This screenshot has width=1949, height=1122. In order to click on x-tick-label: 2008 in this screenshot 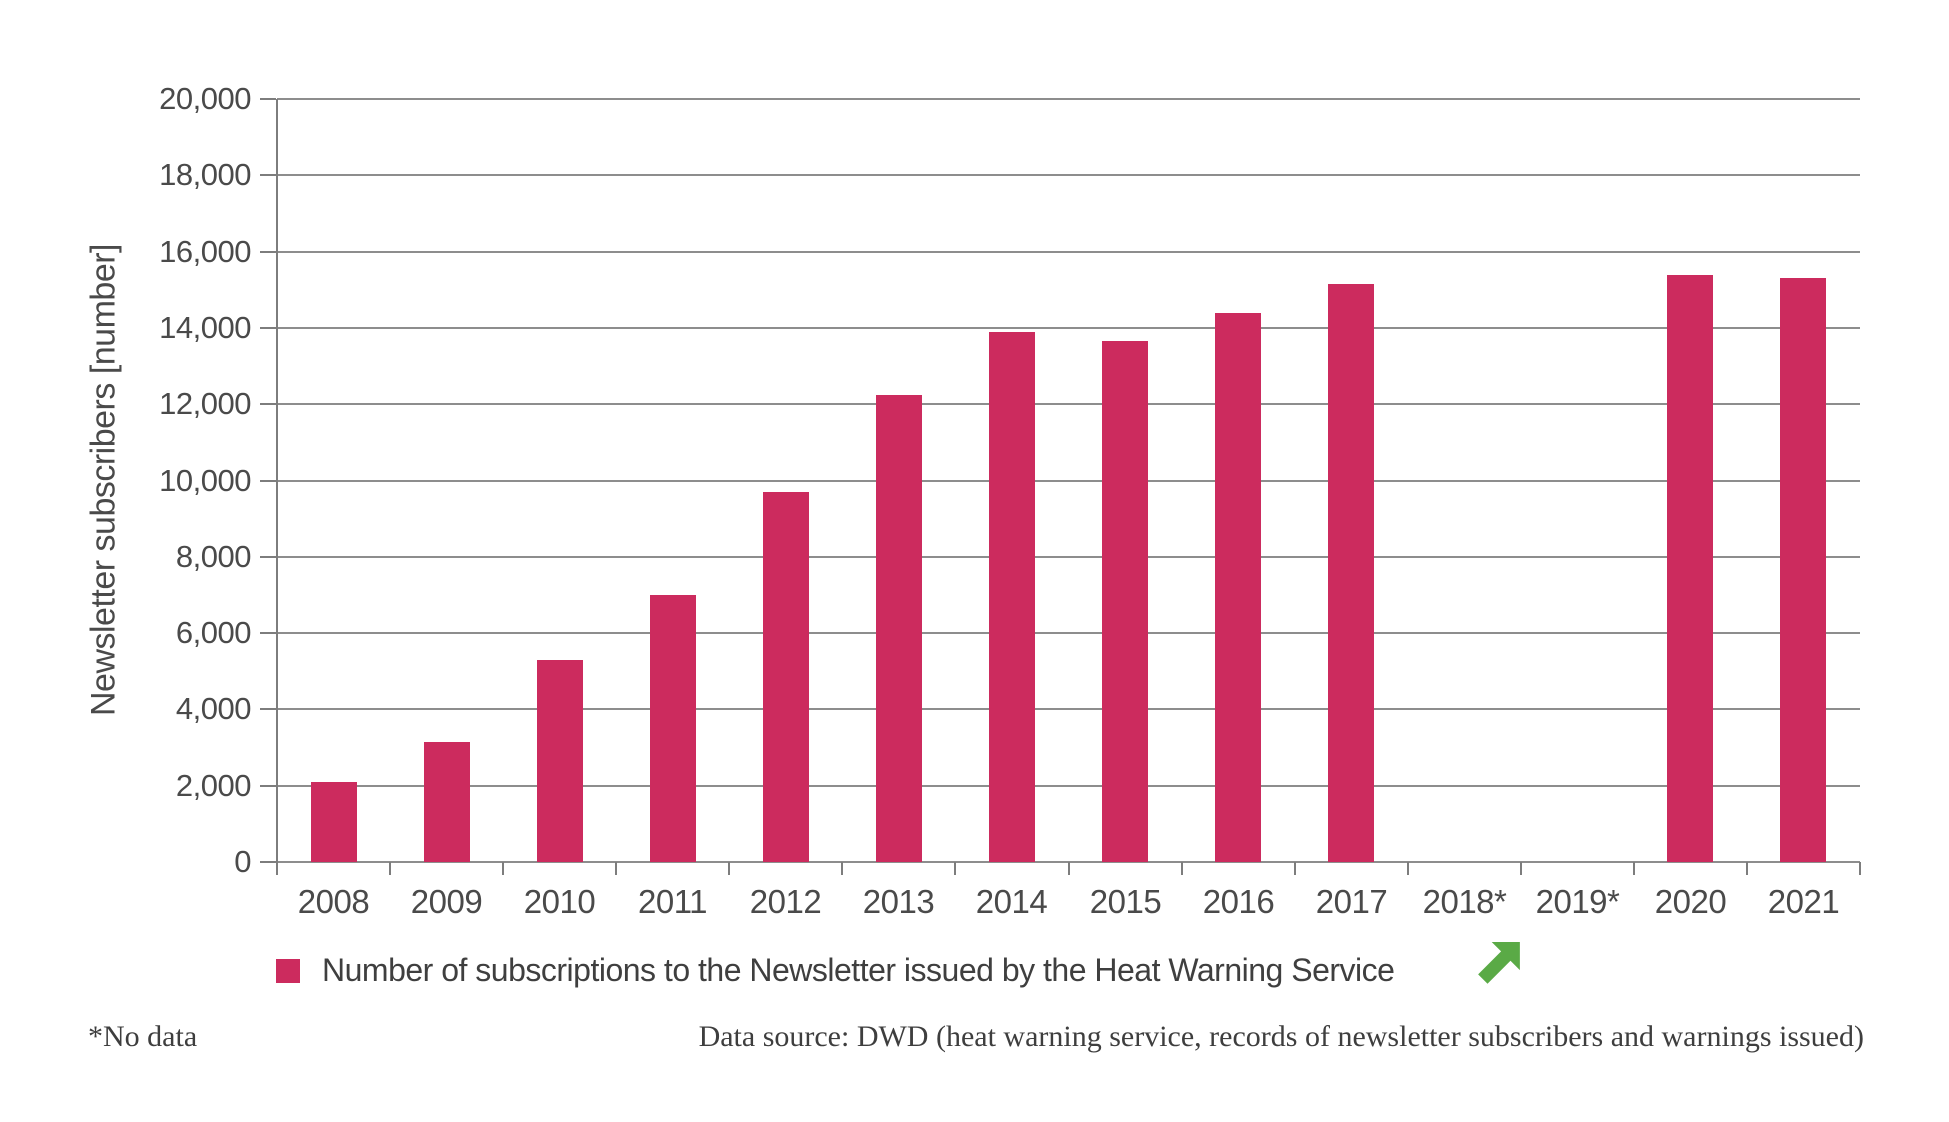, I will do `click(333, 901)`.